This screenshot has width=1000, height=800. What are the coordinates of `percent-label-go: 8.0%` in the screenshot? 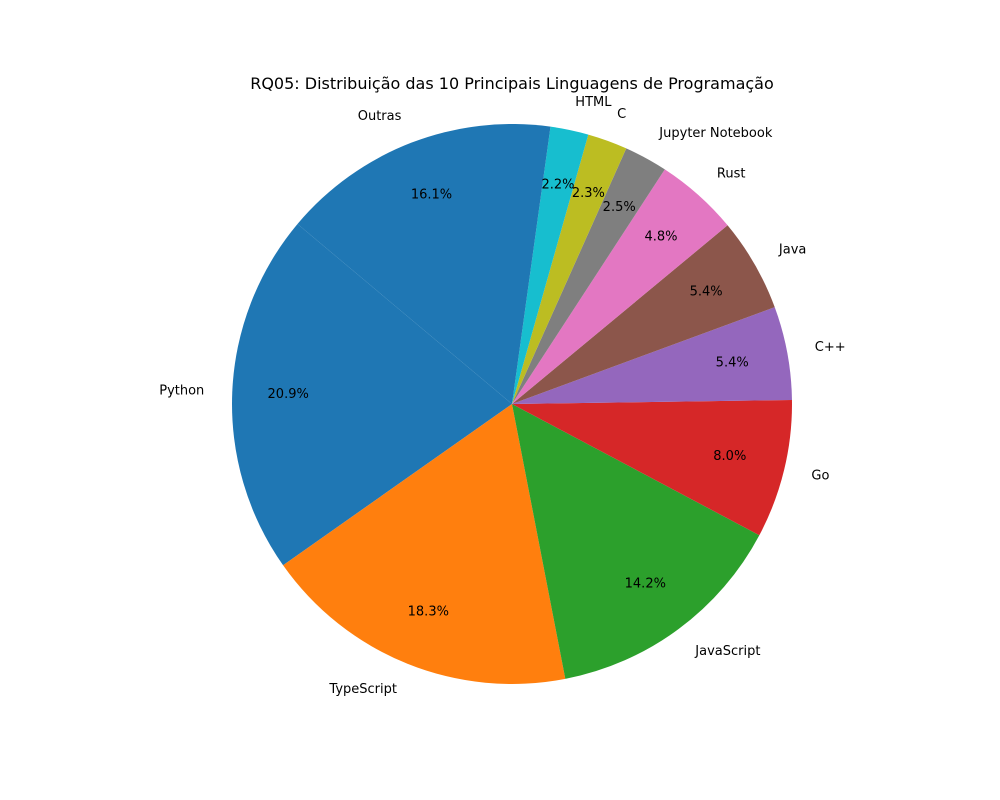 It's located at (729, 456).